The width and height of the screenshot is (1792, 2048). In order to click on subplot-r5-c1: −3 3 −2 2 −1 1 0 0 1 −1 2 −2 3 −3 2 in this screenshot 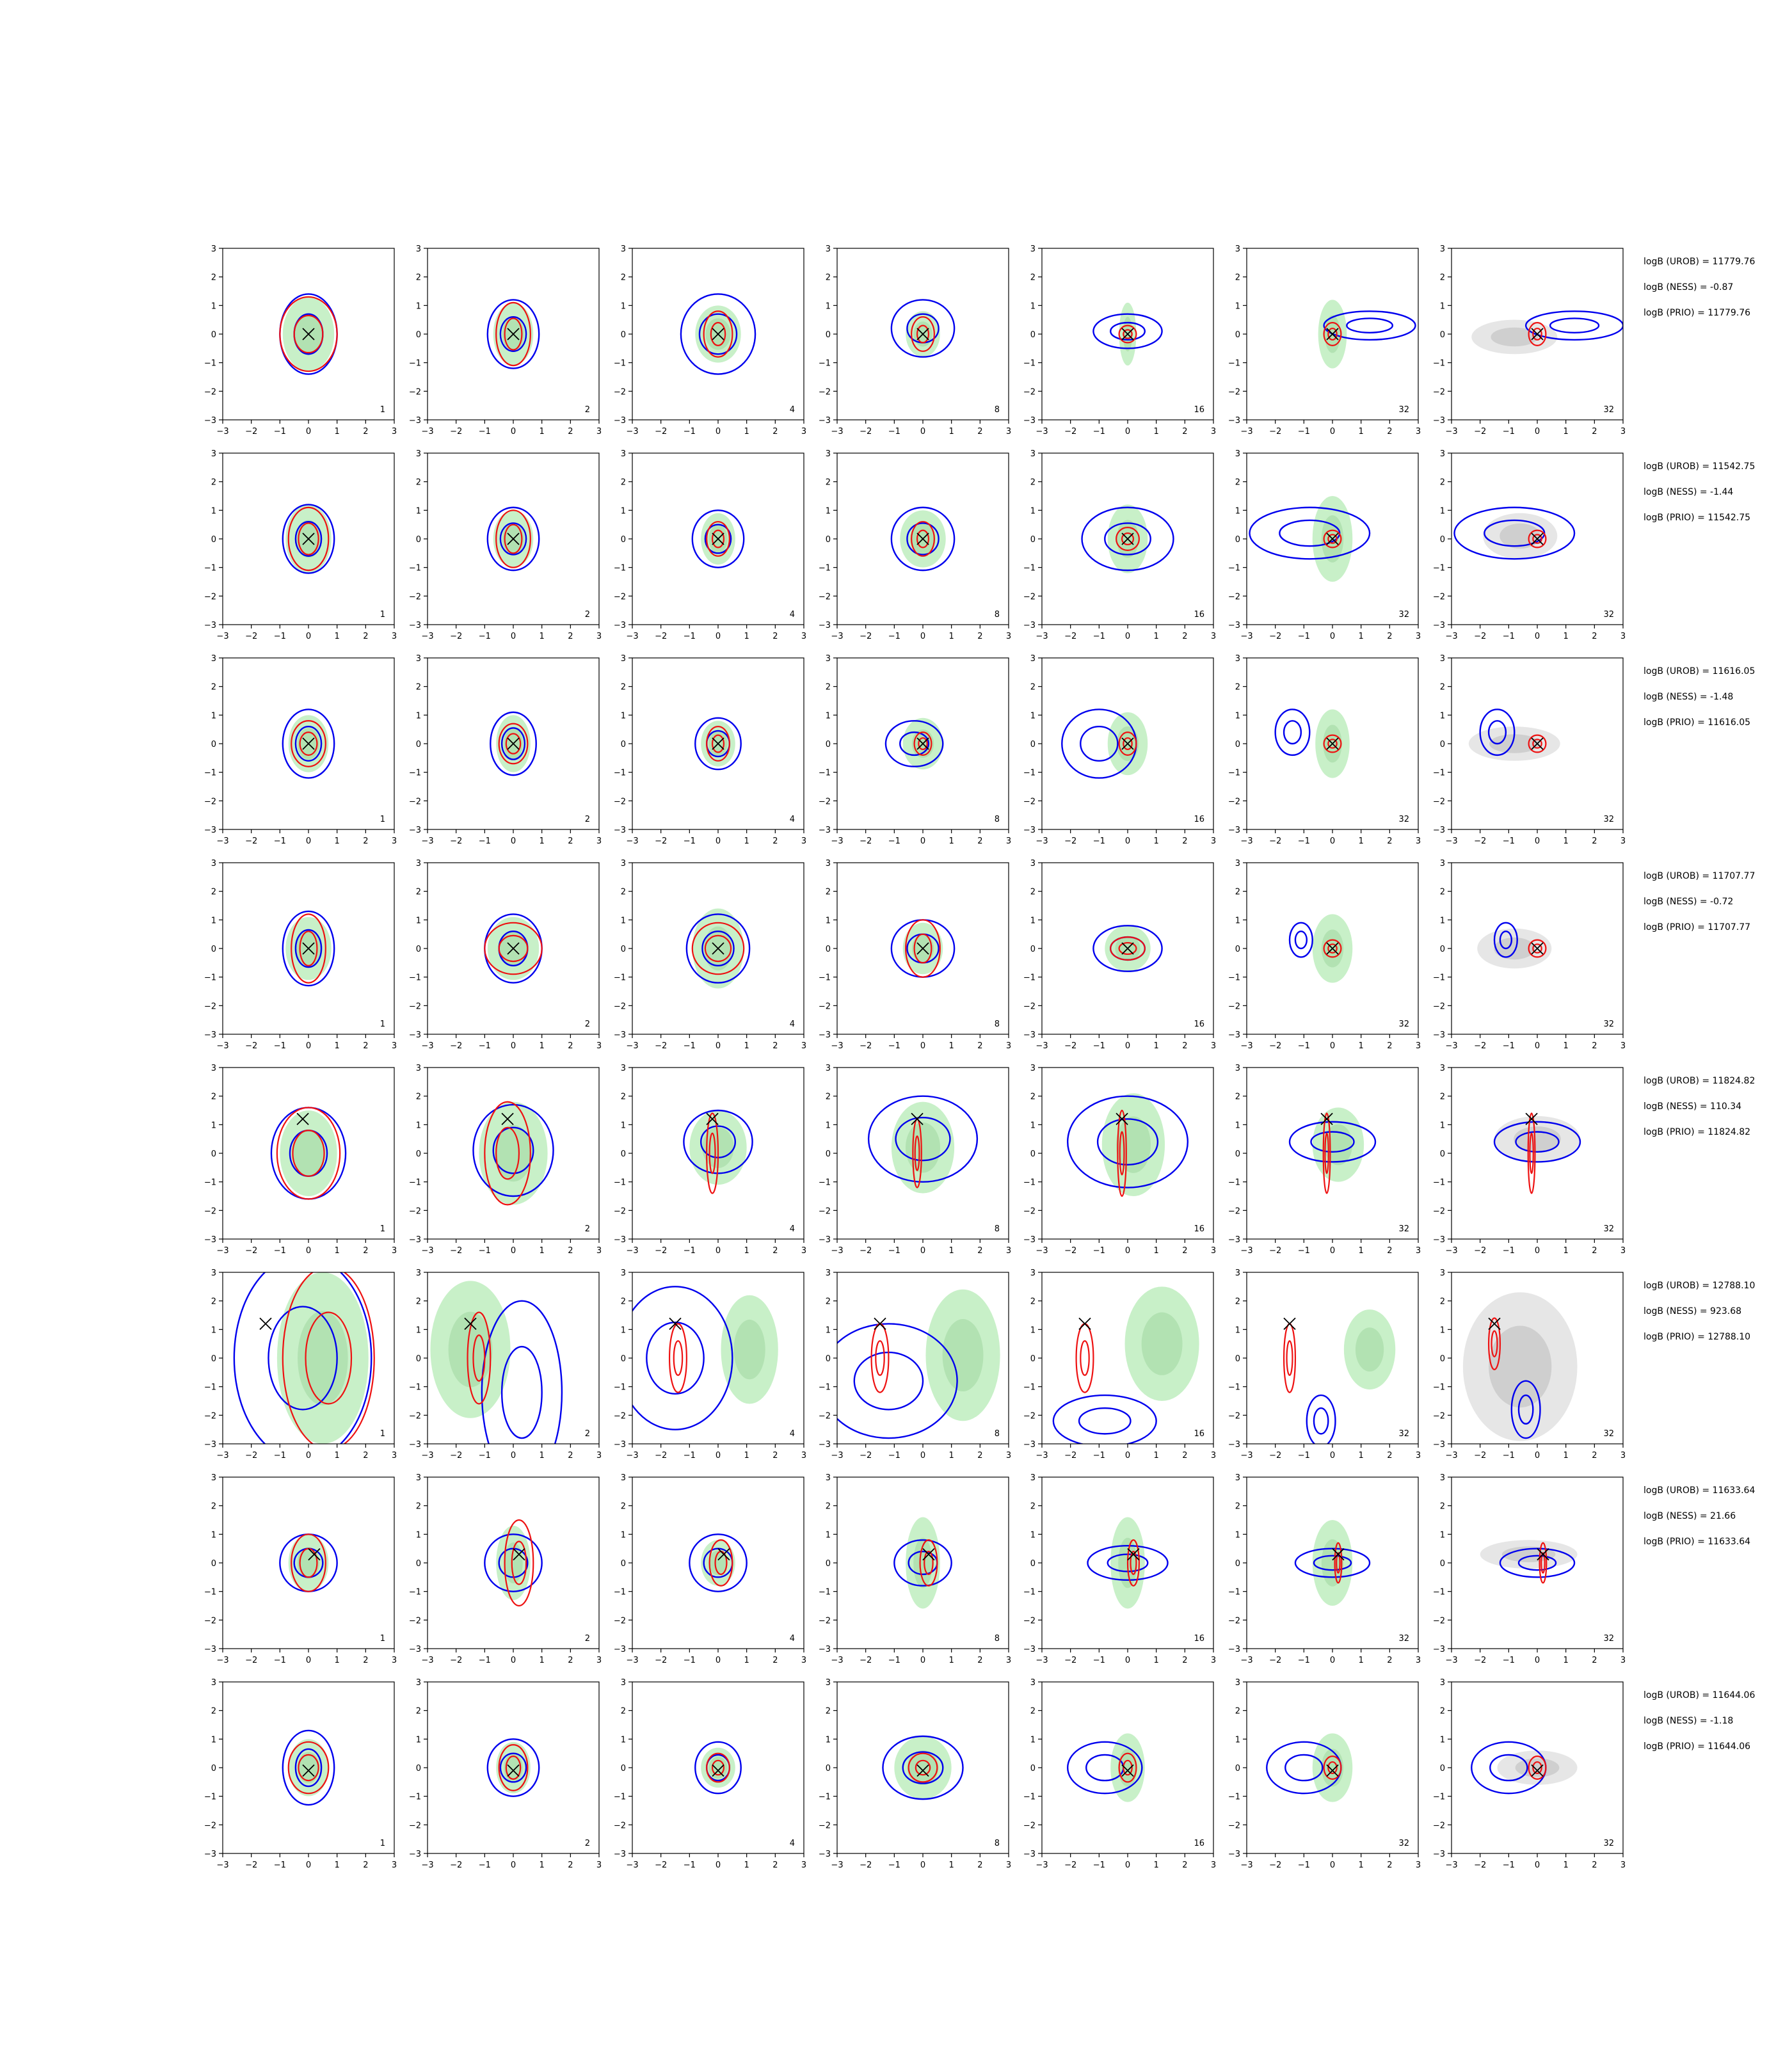, I will do `click(505, 1364)`.